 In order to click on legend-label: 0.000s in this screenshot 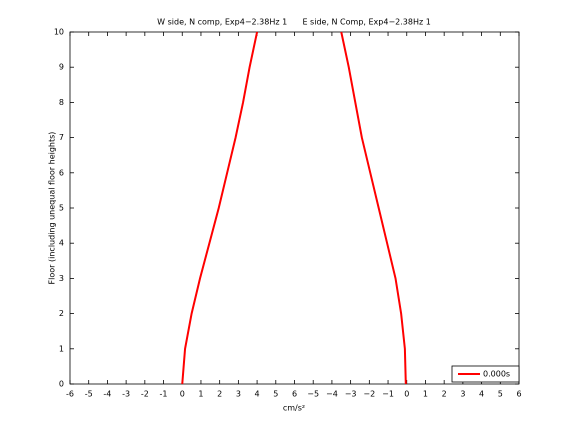, I will do `click(496, 374)`.